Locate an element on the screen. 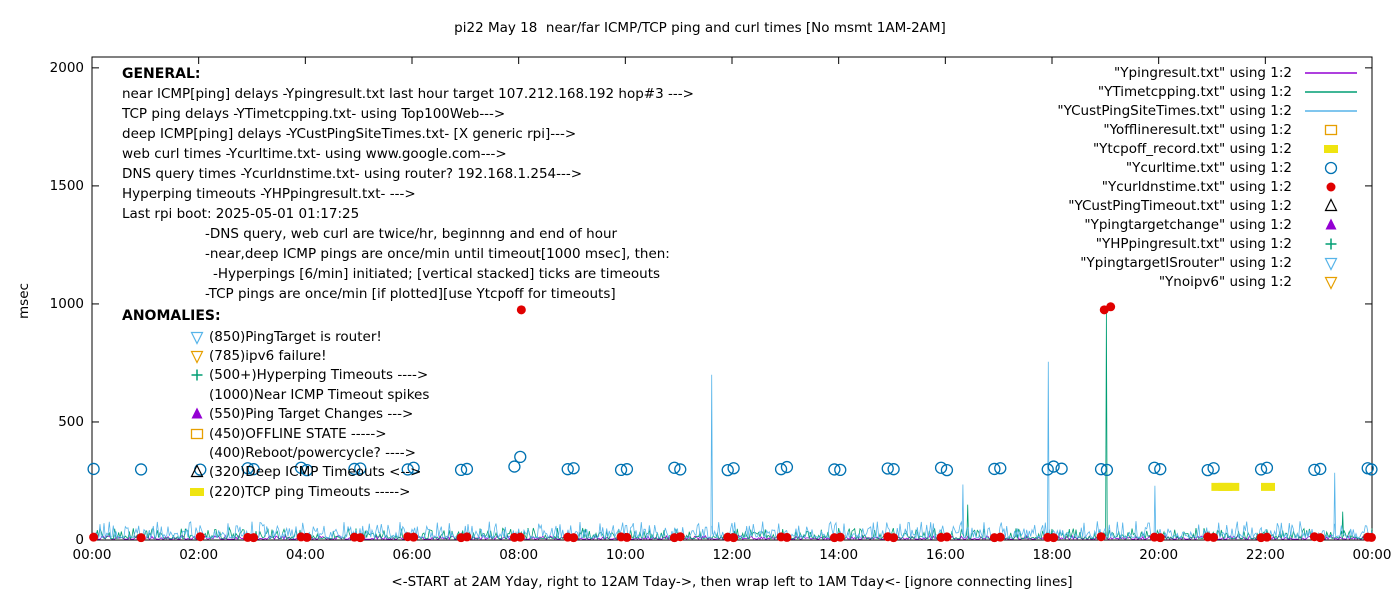 The width and height of the screenshot is (1400, 600). legend-item: "YCustPingTimeout.txt" using 1:2 is located at coordinates (1157, 205).